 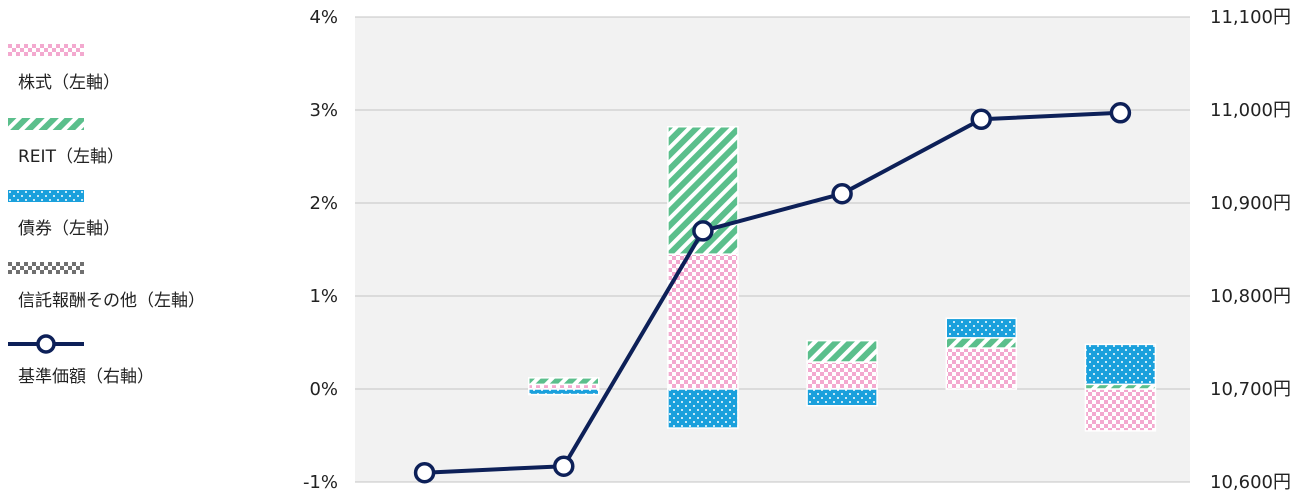 What do you see at coordinates (111, 301) in the screenshot?
I see `legend-label: 信託報酬その他（左軸）` at bounding box center [111, 301].